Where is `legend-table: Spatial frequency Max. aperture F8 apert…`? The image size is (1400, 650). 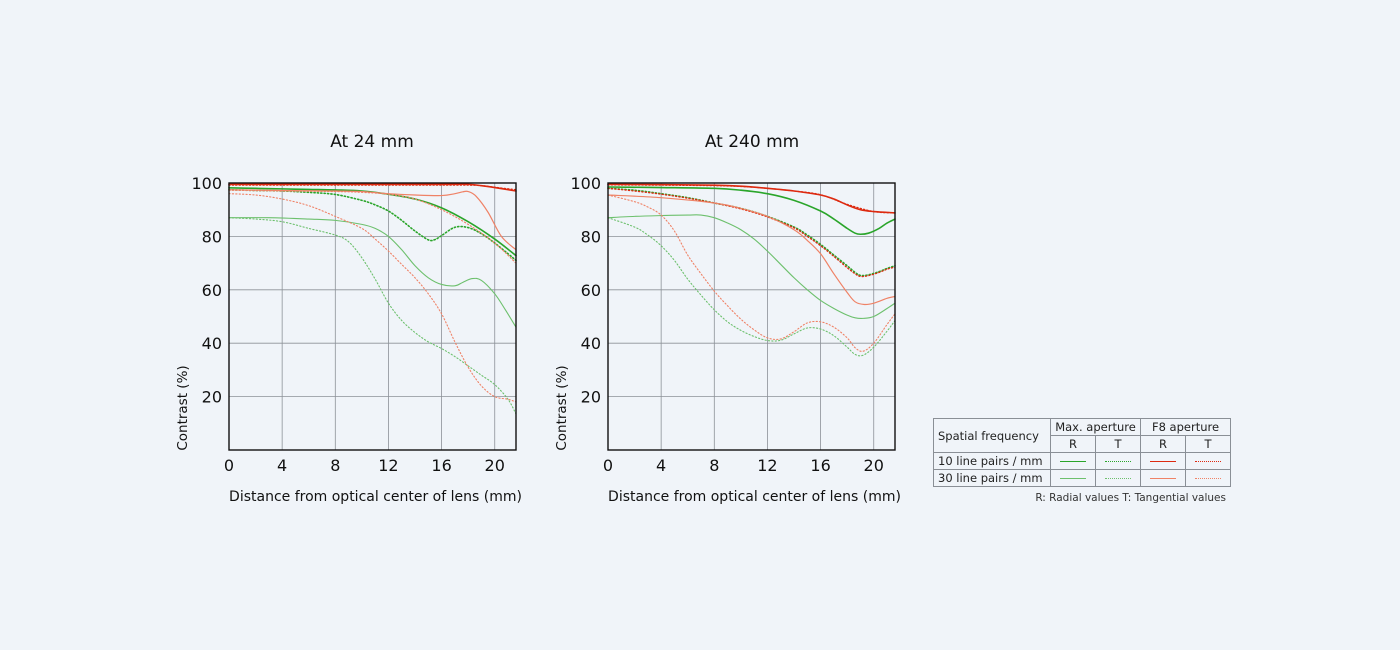
legend-table: Spatial frequency Max. aperture F8 apert… is located at coordinates (1082, 452).